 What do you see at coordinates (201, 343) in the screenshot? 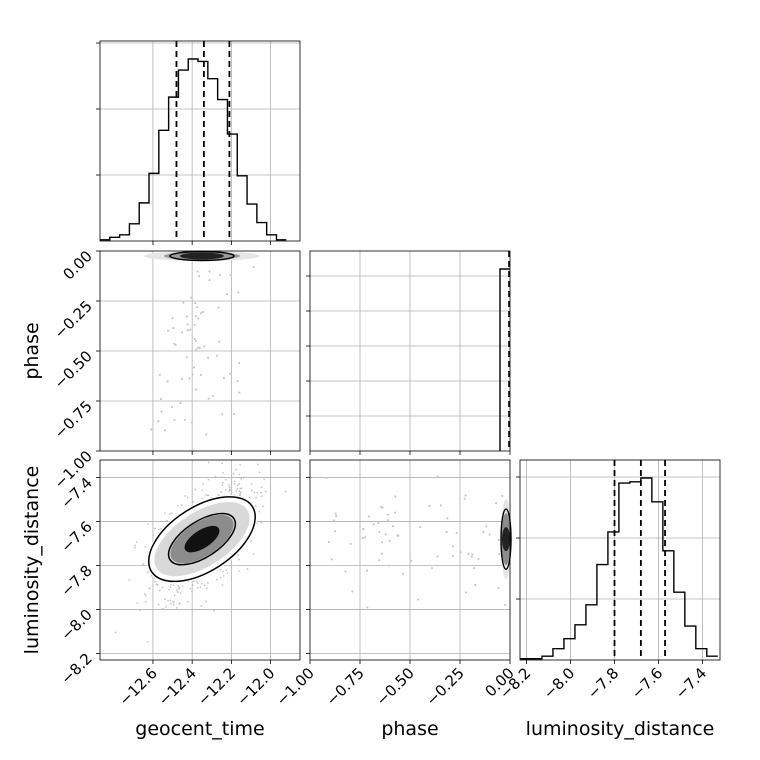
I see `scatter-geocent-time-phase` at bounding box center [201, 343].